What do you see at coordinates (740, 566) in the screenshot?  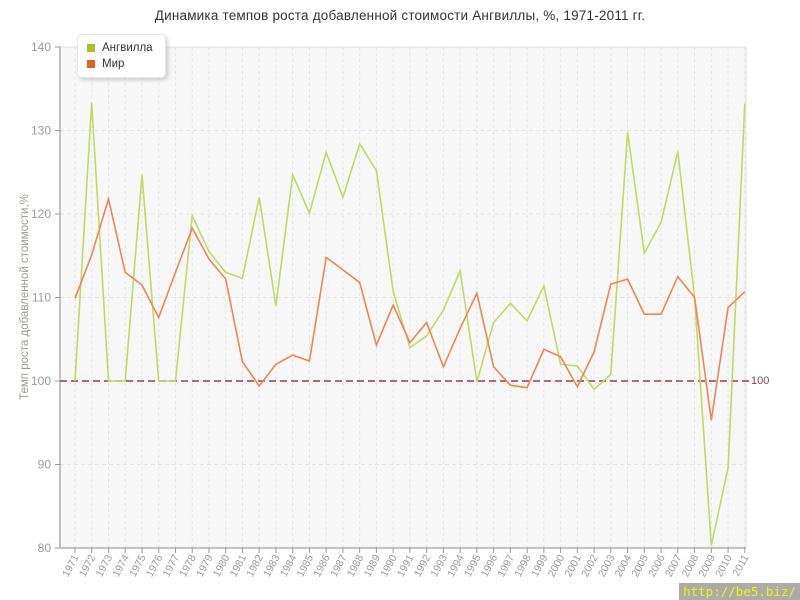 I see `x-tick-label: 2011` at bounding box center [740, 566].